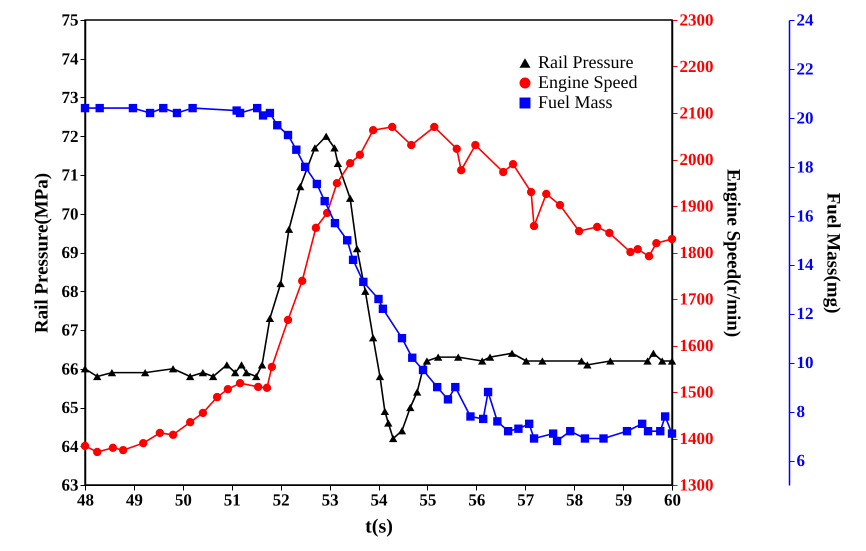  What do you see at coordinates (586, 62) in the screenshot?
I see `legend-label: Rail Pressure` at bounding box center [586, 62].